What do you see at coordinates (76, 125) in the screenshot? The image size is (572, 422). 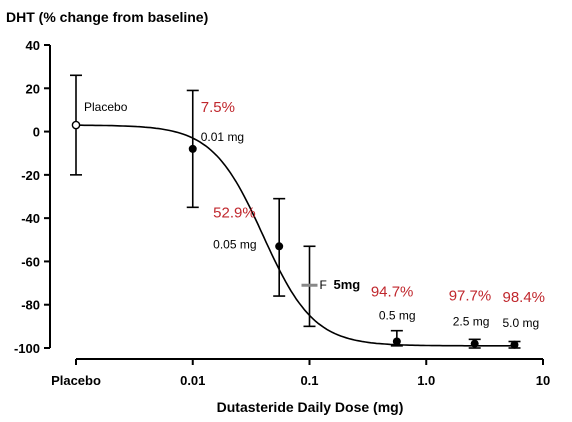 I see `marker-open` at bounding box center [76, 125].